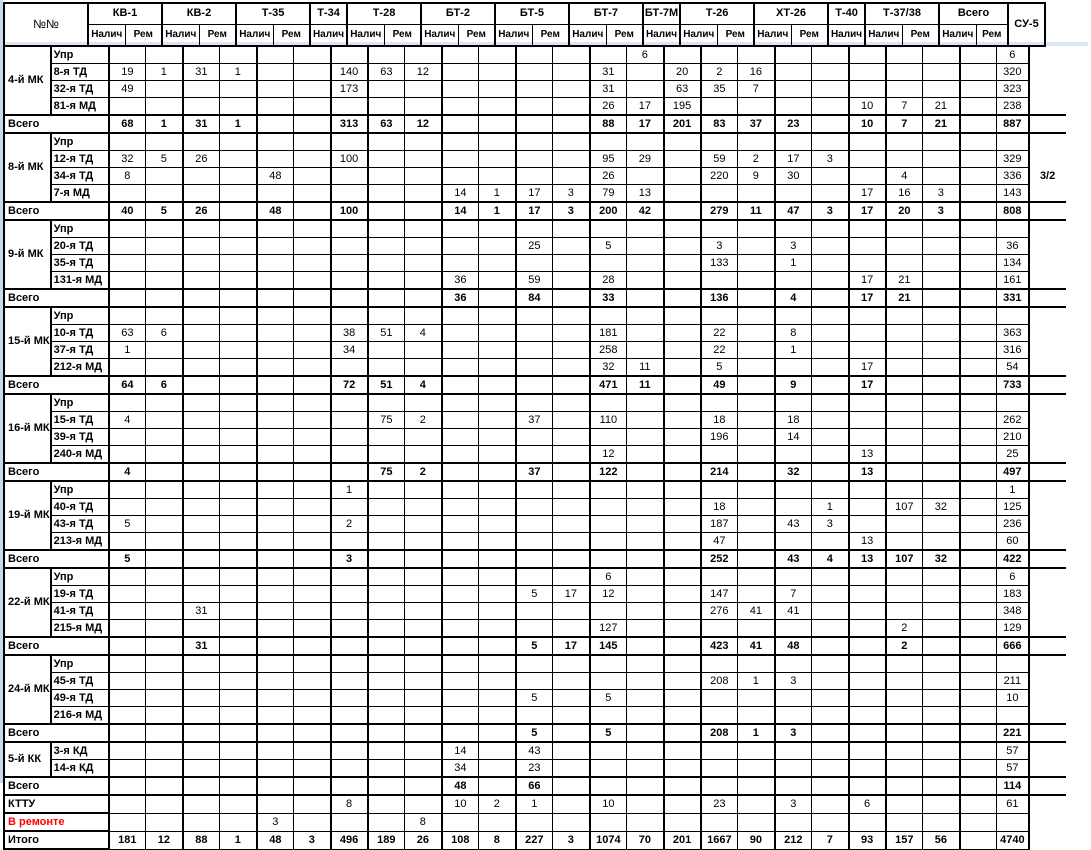  What do you see at coordinates (608, 159) in the screenshot?
I see `unit-cell-14: 95` at bounding box center [608, 159].